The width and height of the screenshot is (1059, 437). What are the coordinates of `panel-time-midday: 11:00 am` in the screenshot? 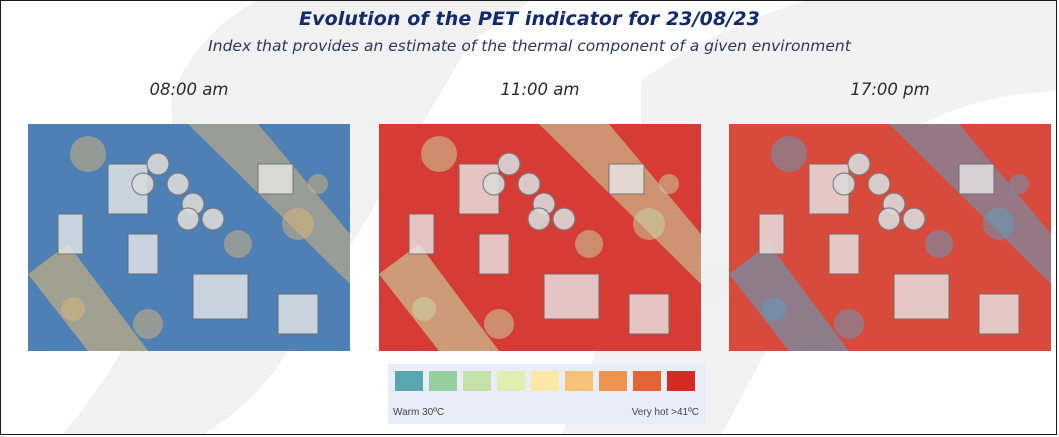 It's located at (540, 89).